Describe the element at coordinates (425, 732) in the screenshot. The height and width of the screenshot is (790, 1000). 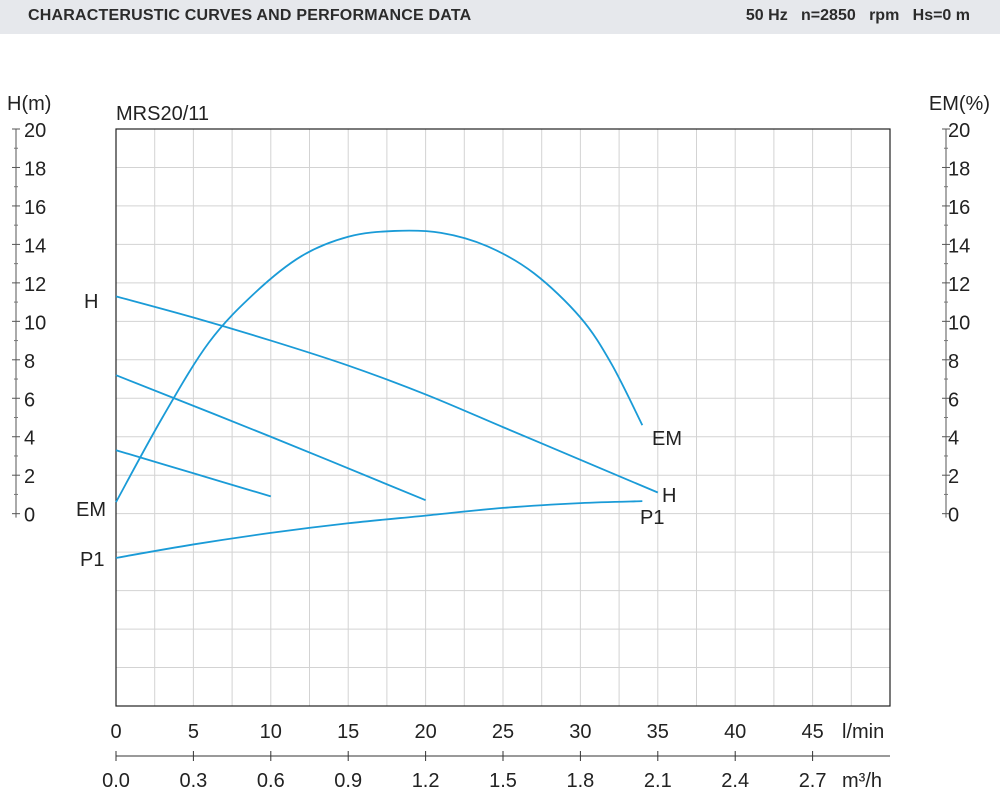
I see `x-tick-label-lmin: 20` at that location.